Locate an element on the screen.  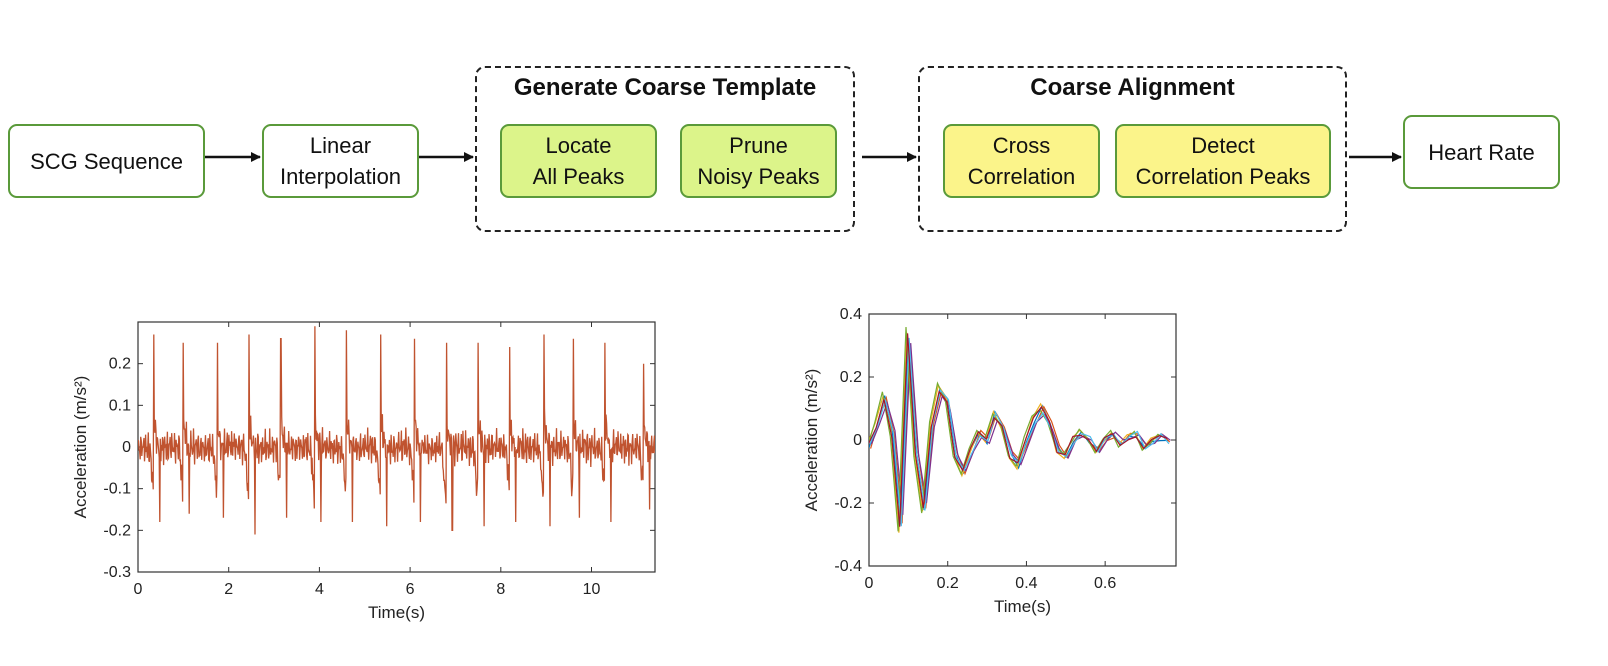
template-y-tick-label: 0.2 is located at coordinates (851, 377).